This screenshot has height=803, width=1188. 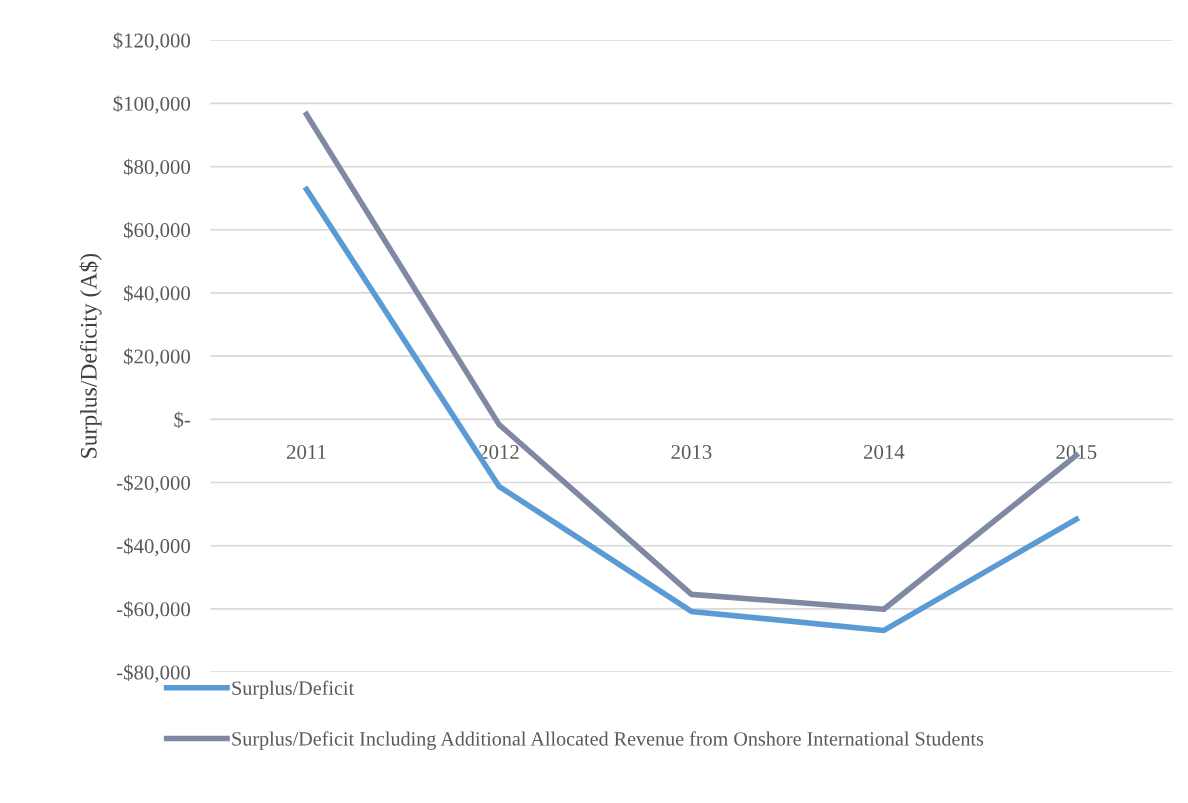 What do you see at coordinates (153, 483) in the screenshot?
I see `y-tick-label: -$20,000` at bounding box center [153, 483].